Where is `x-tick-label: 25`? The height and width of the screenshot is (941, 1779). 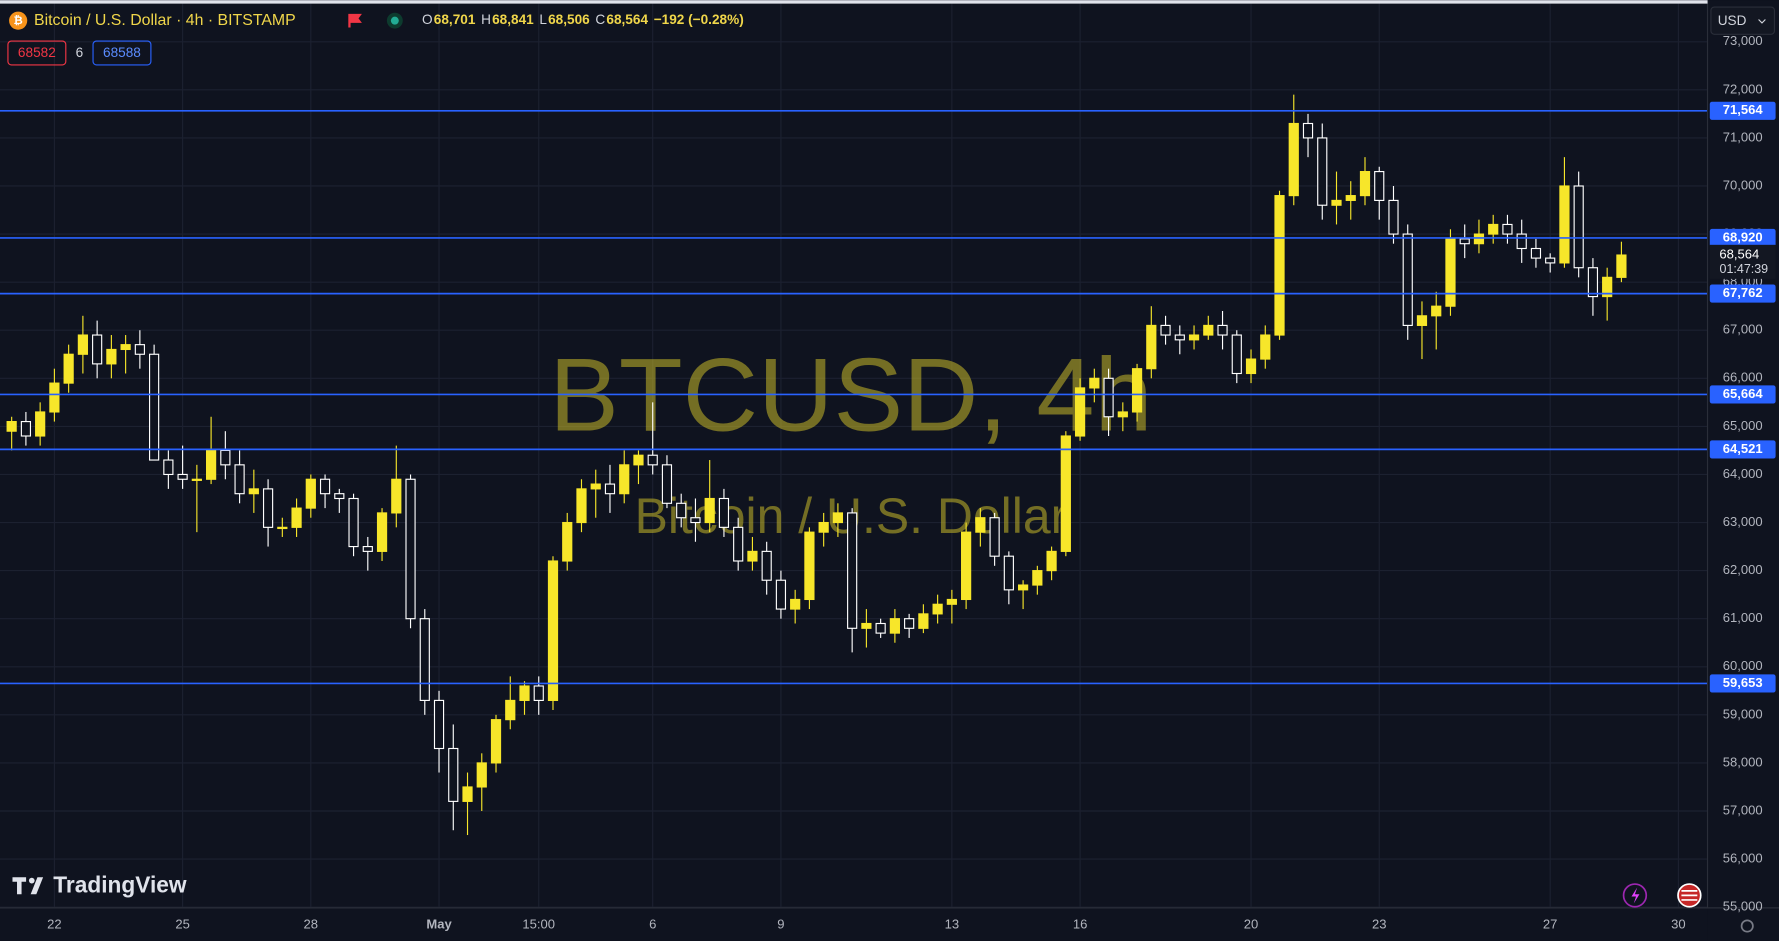
x-tick-label: 25 is located at coordinates (182, 923).